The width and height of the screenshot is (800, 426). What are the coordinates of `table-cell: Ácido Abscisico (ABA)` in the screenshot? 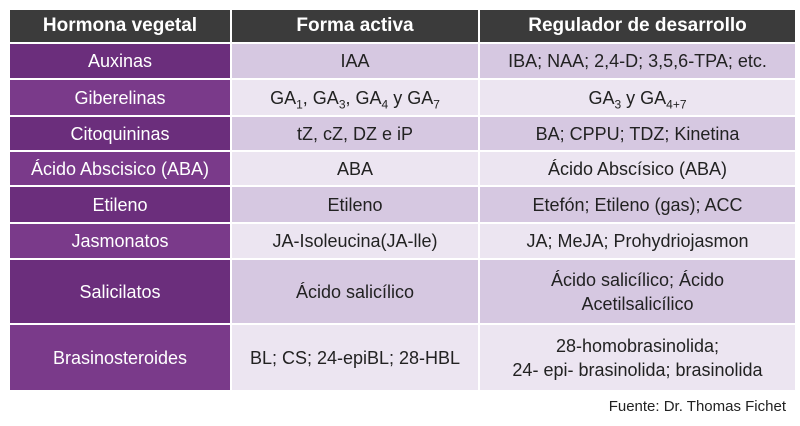 It's located at (120, 168).